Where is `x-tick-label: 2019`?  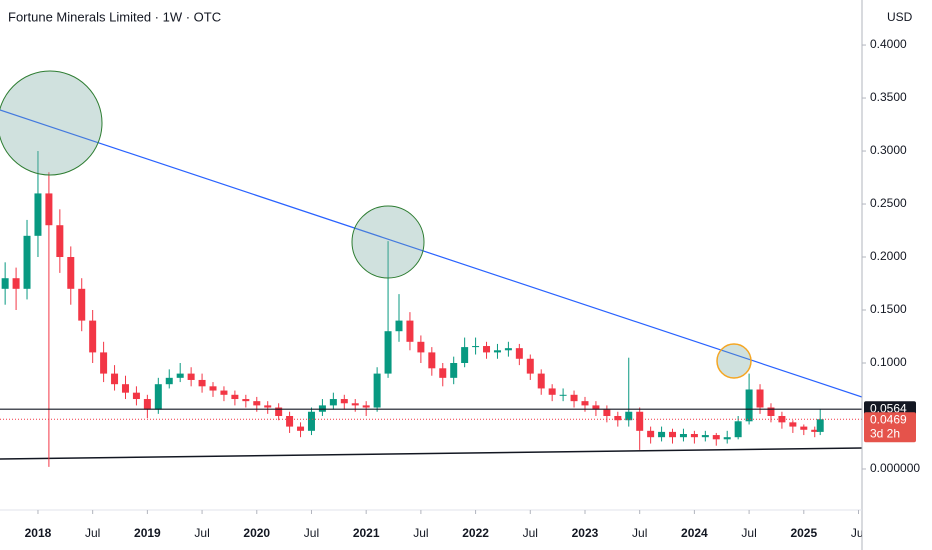
x-tick-label: 2019 is located at coordinates (147, 533).